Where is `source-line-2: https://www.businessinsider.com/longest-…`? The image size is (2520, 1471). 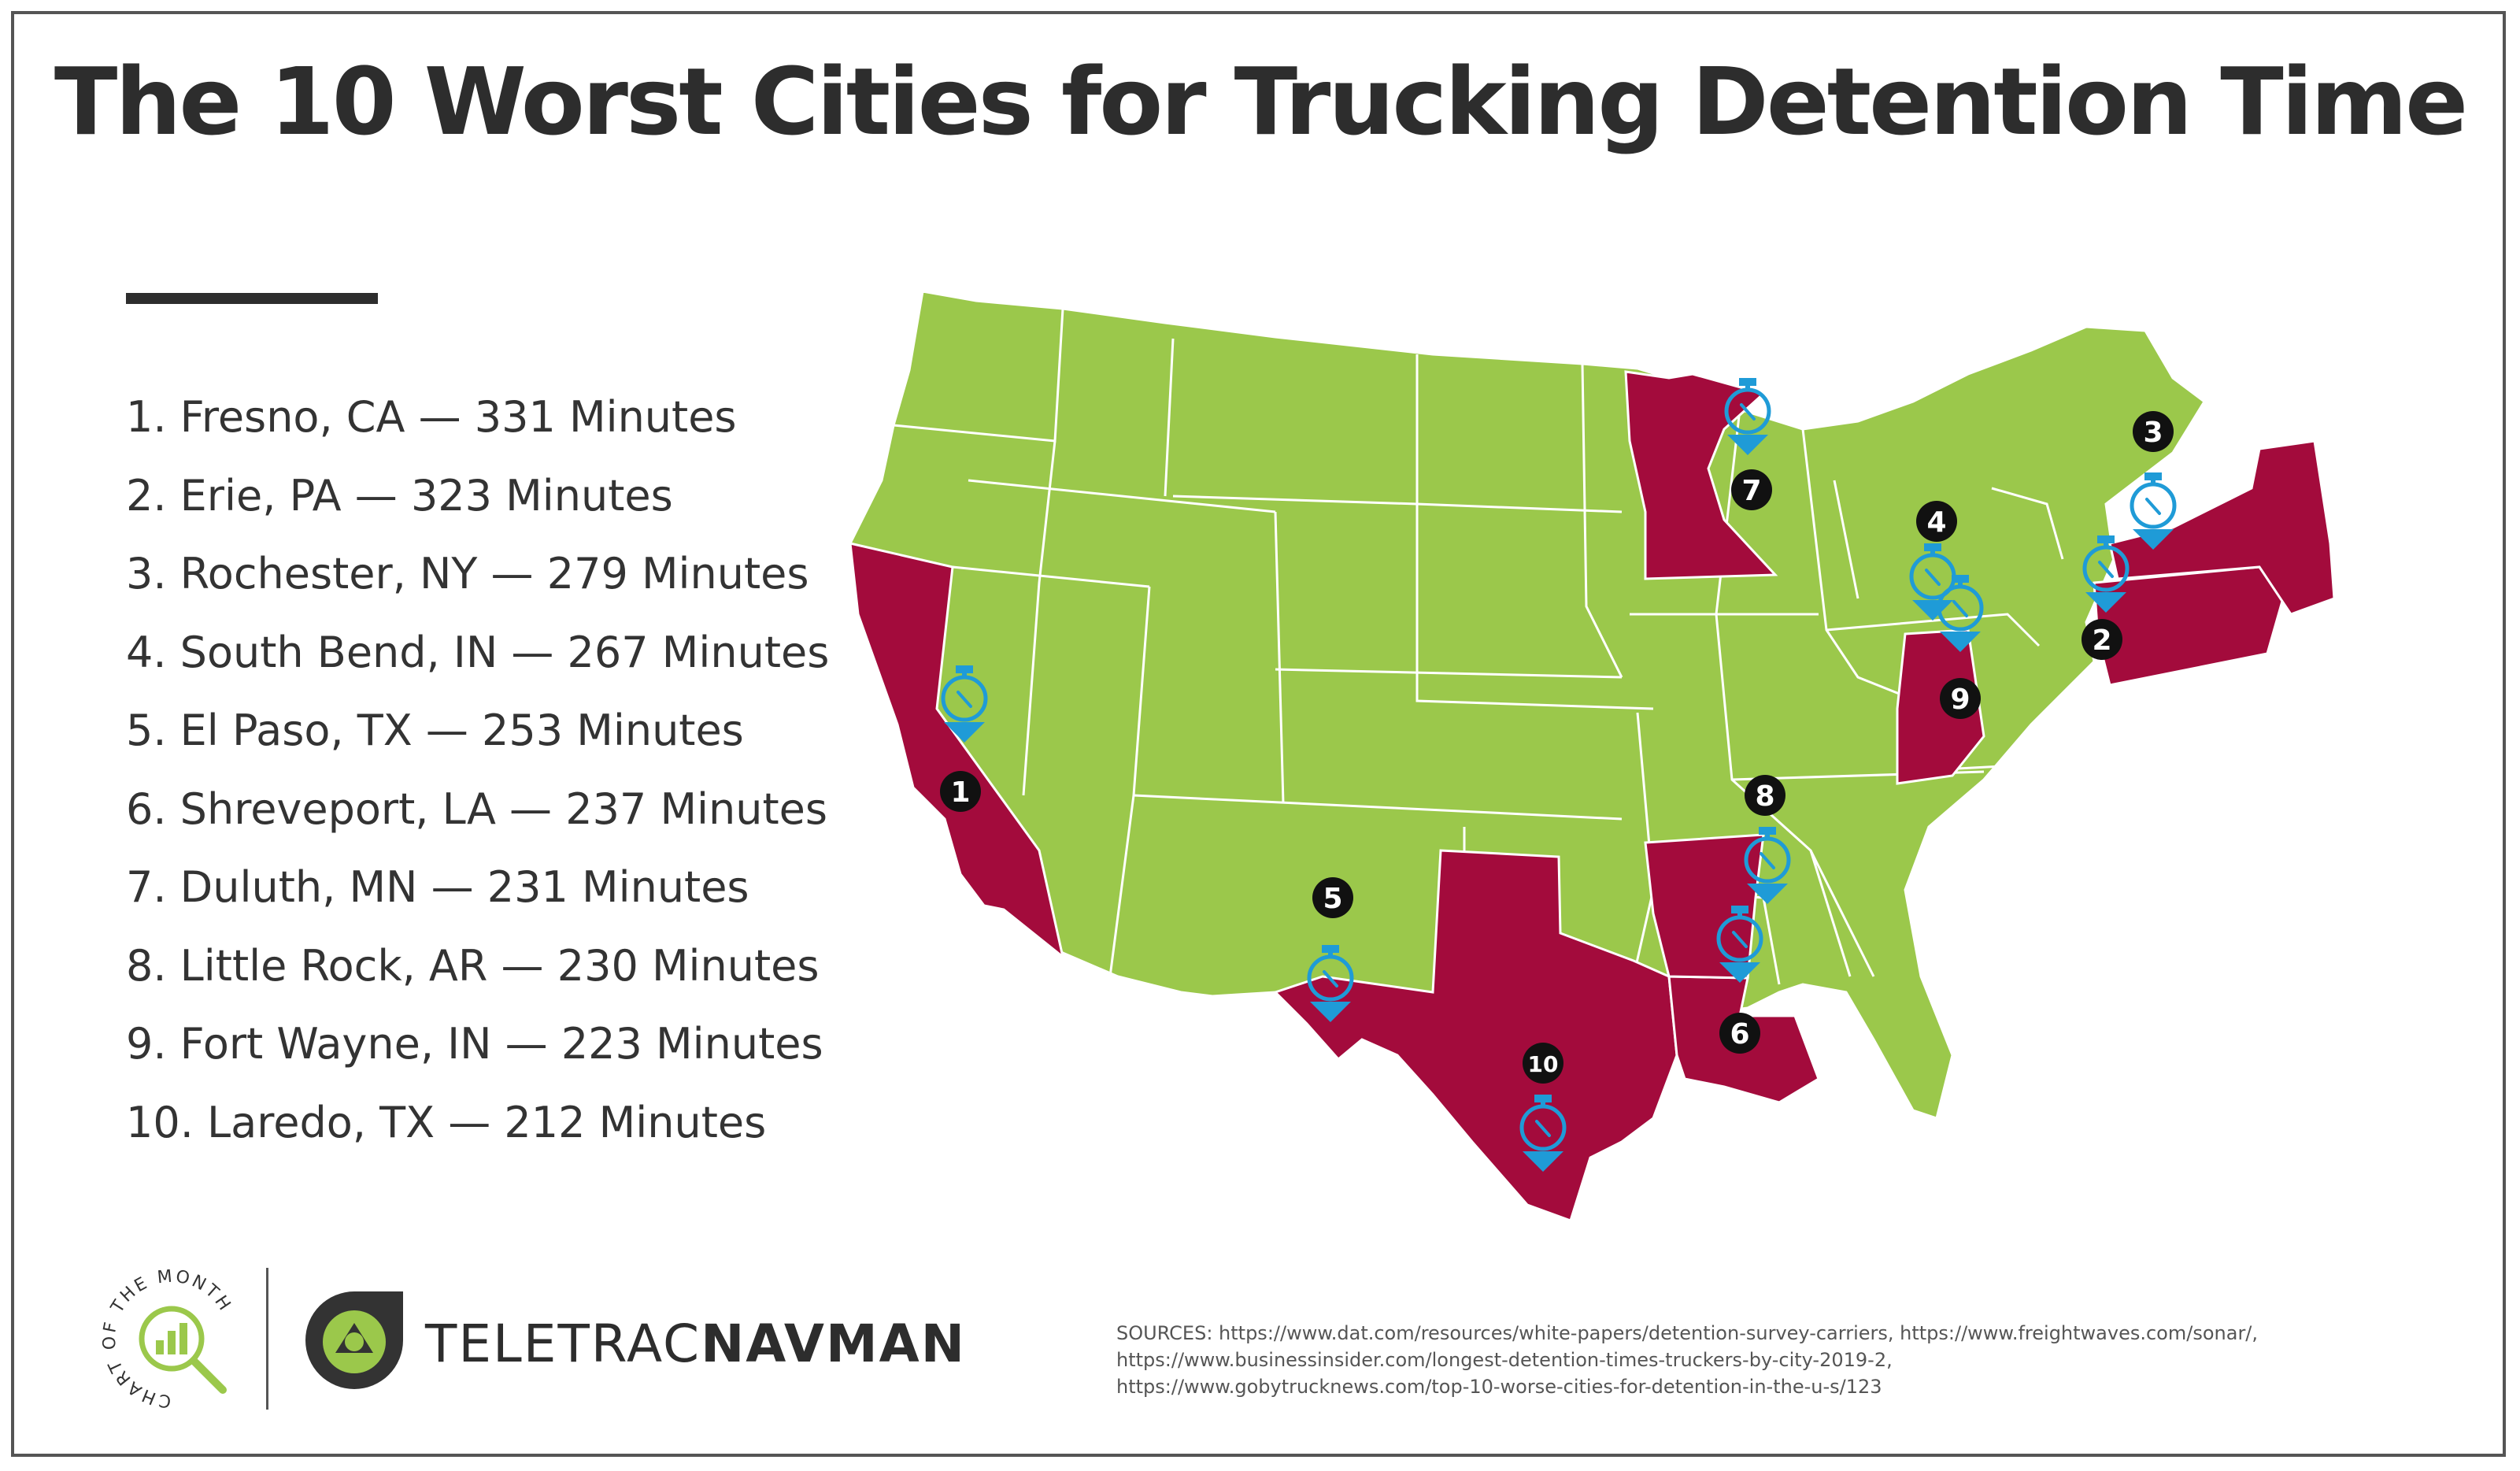
source-line-2: https://www.businessinsider.com/longest-… is located at coordinates (1504, 1360).